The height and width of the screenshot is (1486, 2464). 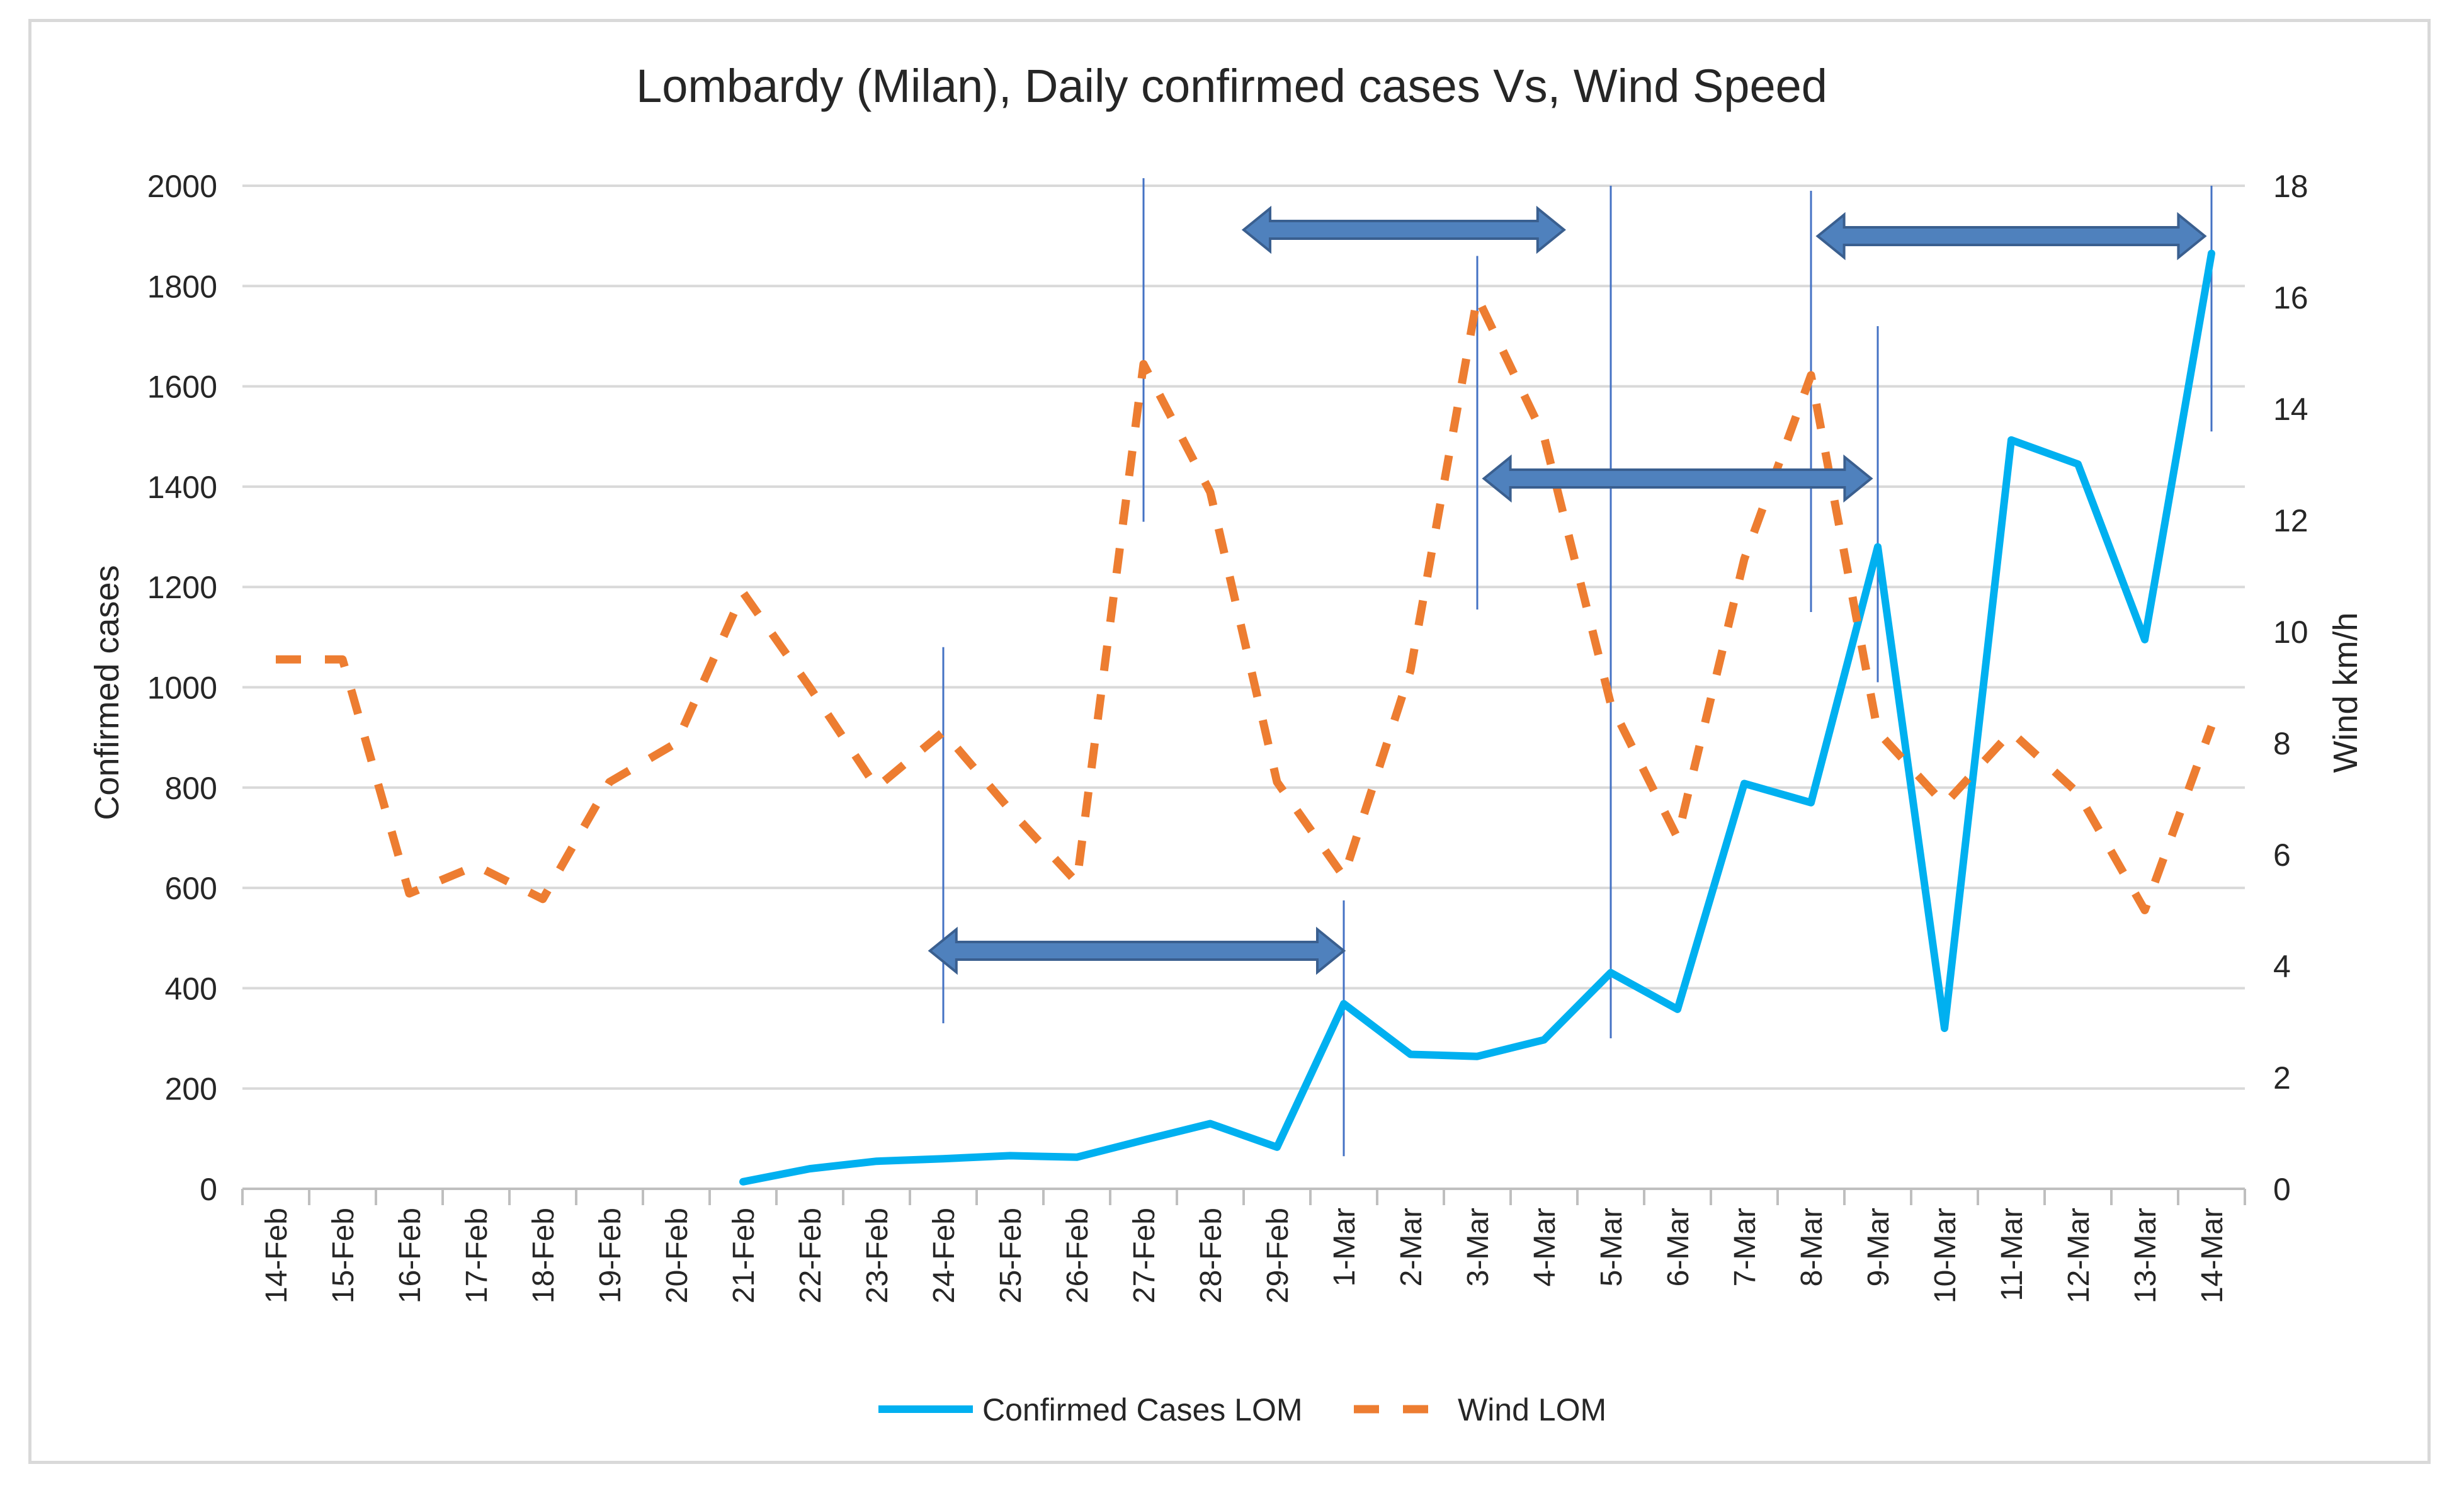 I want to click on y2-tick-label: 12, so click(x=2290, y=520).